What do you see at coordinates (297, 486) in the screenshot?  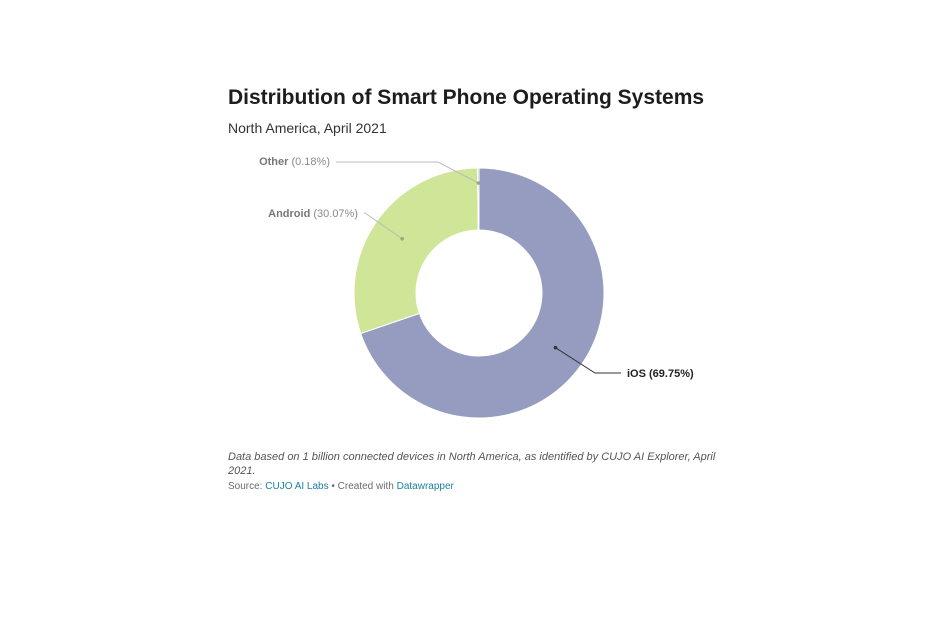 I see `source-link: CUJO AI Labs` at bounding box center [297, 486].